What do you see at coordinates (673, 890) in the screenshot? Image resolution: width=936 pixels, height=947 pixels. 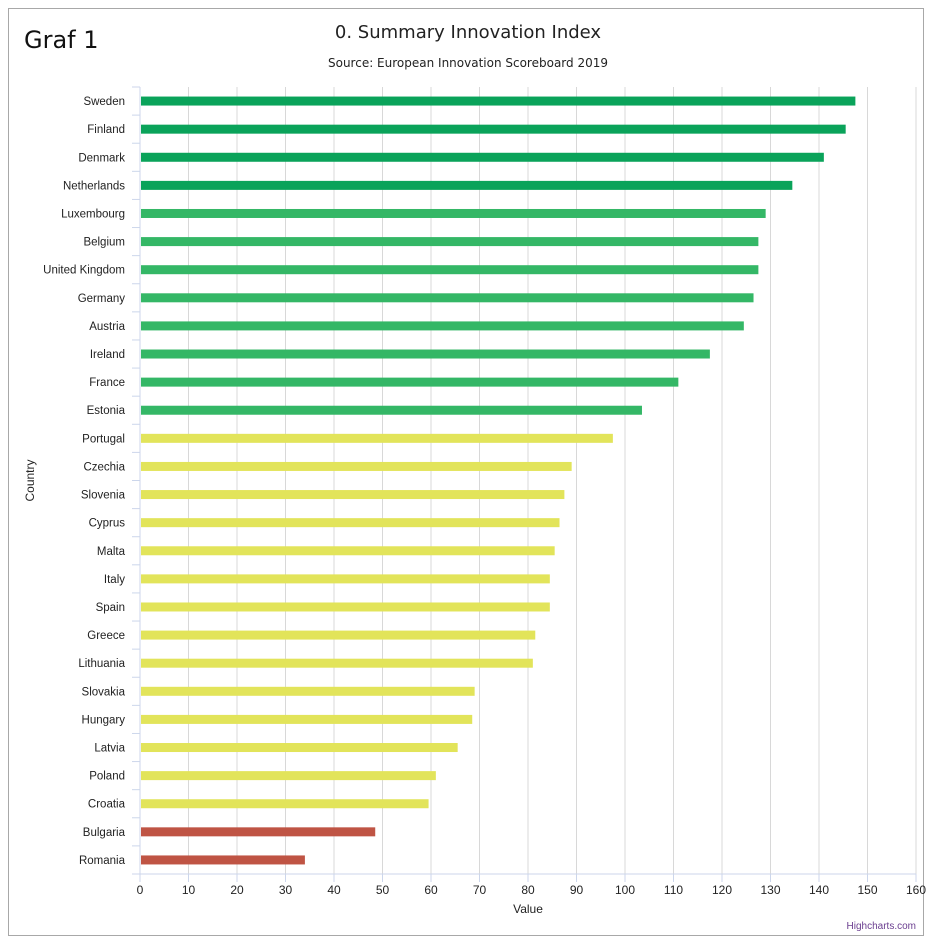 I see `x-tick-label: 110` at bounding box center [673, 890].